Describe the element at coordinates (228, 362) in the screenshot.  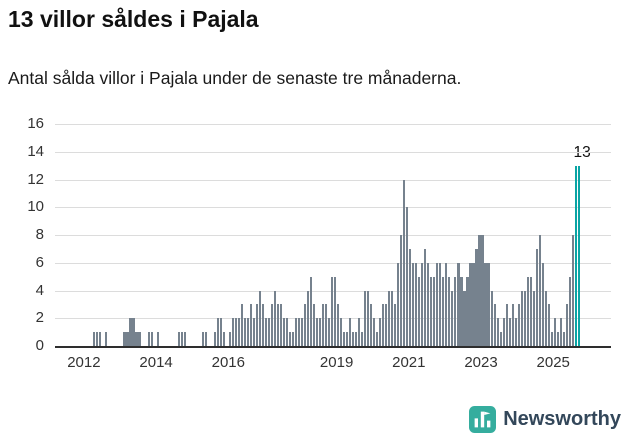
I see `x-tick-label: 2016` at that location.